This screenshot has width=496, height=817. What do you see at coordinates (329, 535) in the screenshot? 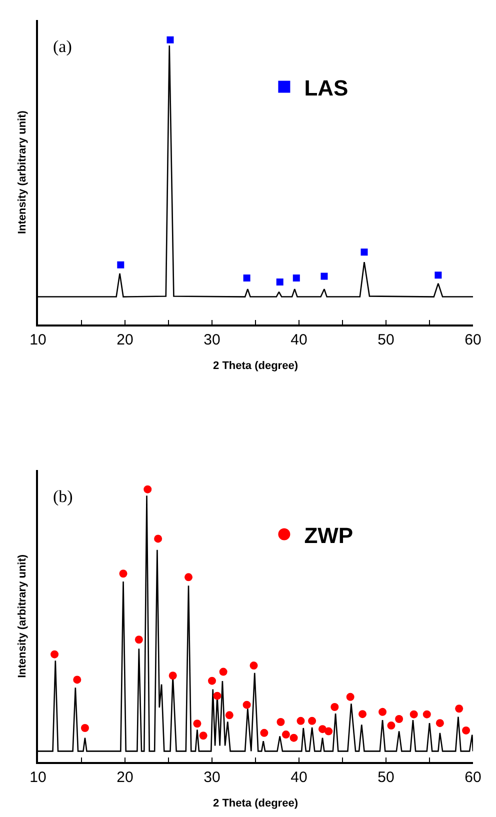
I see `legend-label: ZWP` at bounding box center [329, 535].